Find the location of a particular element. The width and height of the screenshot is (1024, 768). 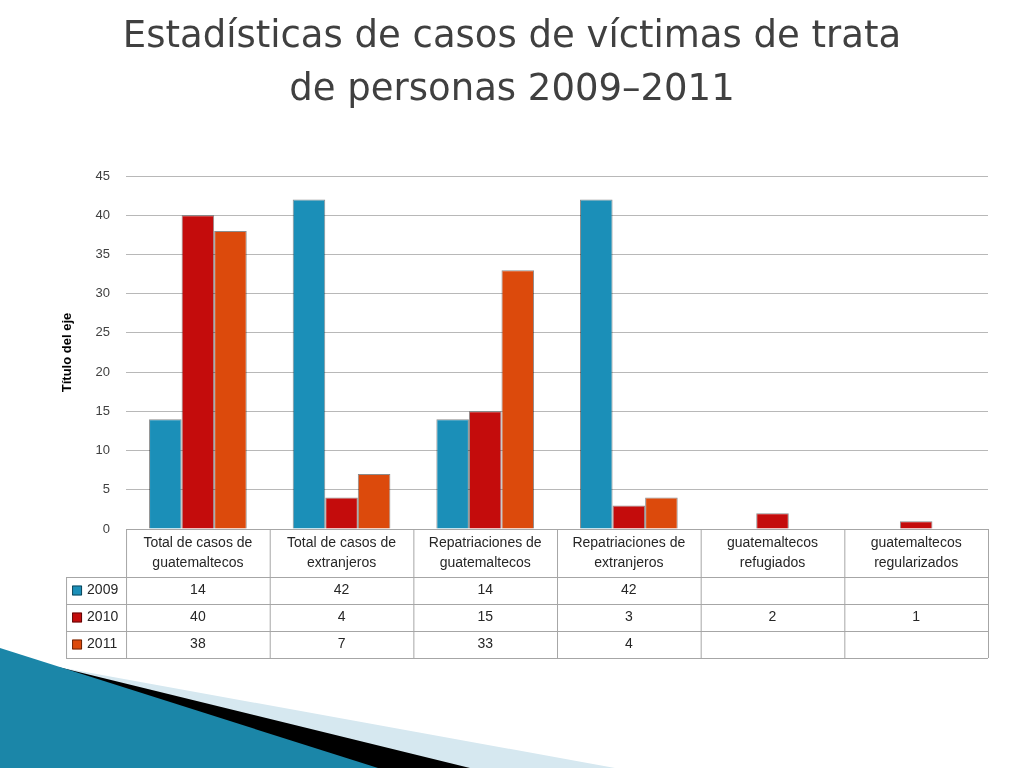

y-tick-label: 15 is located at coordinates (103, 410).